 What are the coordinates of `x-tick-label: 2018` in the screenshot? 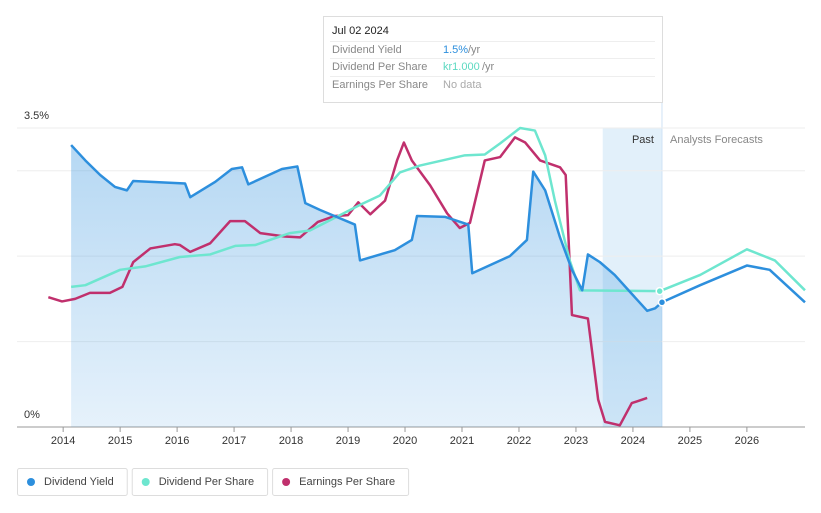 It's located at (291, 441).